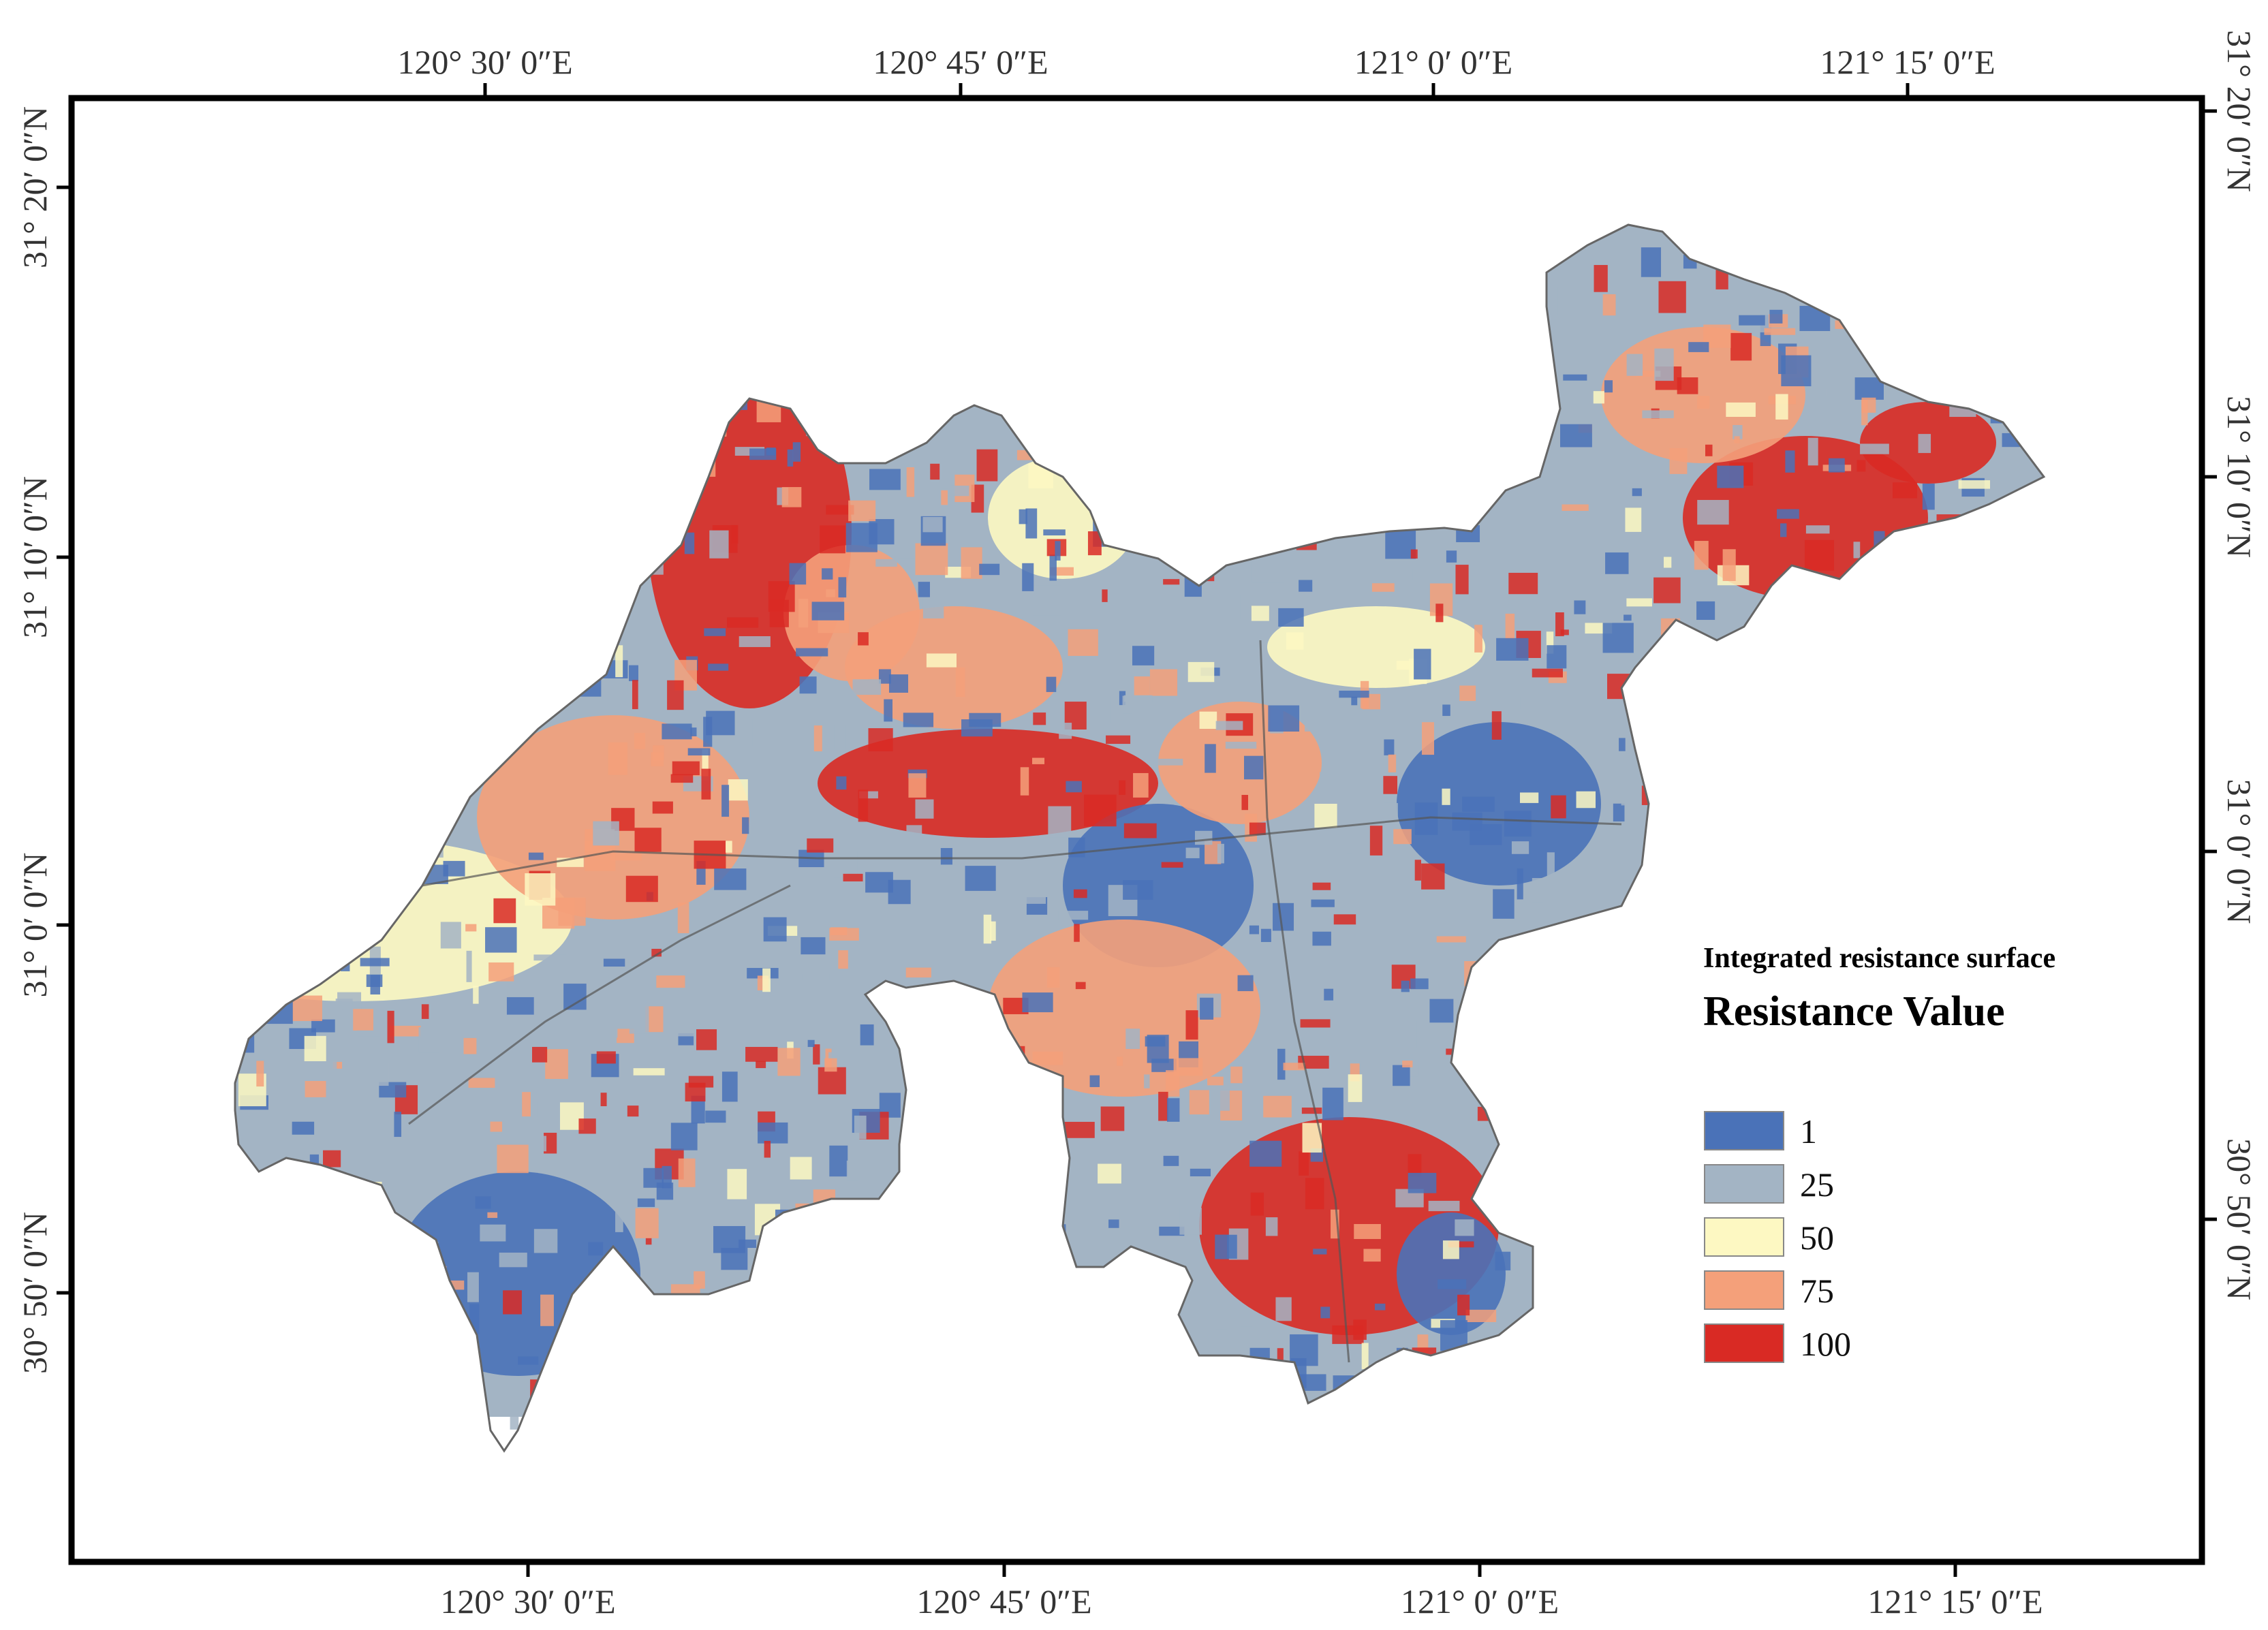 This screenshot has height=1630, width=2268. Describe the element at coordinates (1817, 1238) in the screenshot. I see `legend-label: 50` at that location.